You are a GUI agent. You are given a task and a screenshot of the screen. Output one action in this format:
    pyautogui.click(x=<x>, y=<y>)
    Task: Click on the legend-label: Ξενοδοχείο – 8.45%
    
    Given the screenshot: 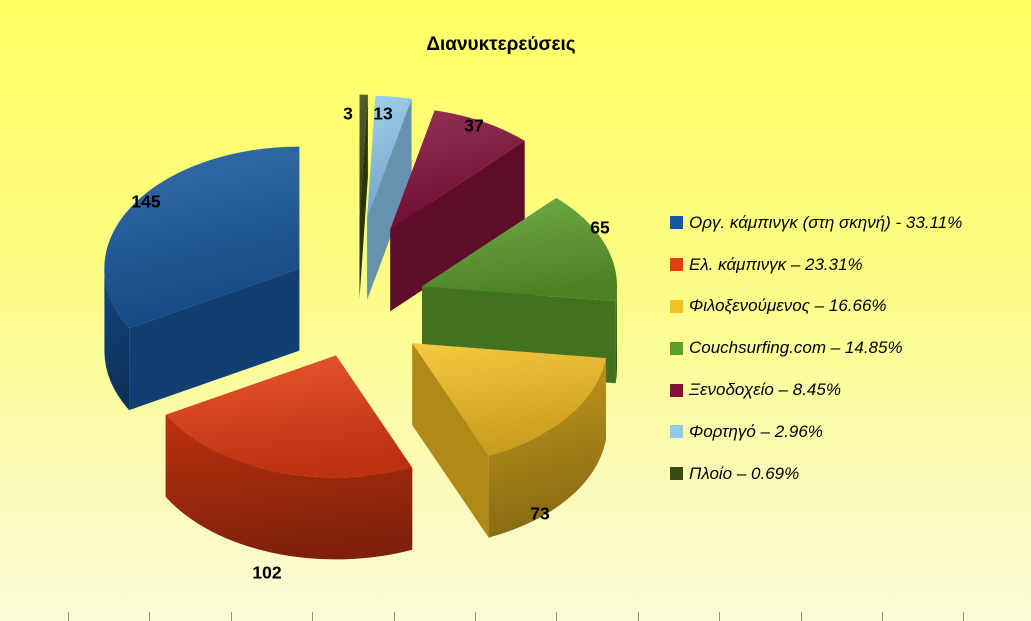 What is the action you would take?
    pyautogui.click(x=765, y=390)
    